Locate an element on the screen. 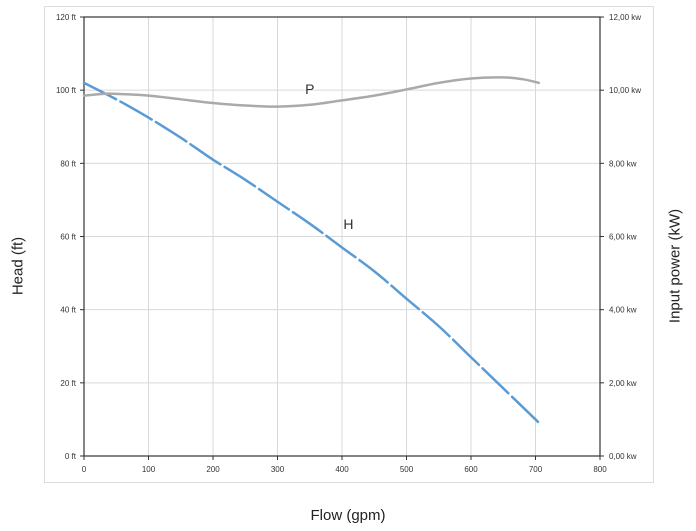 Image resolution: width=696 pixels, height=531 pixels. y2-tick-label: 12,00 kw is located at coordinates (625, 17).